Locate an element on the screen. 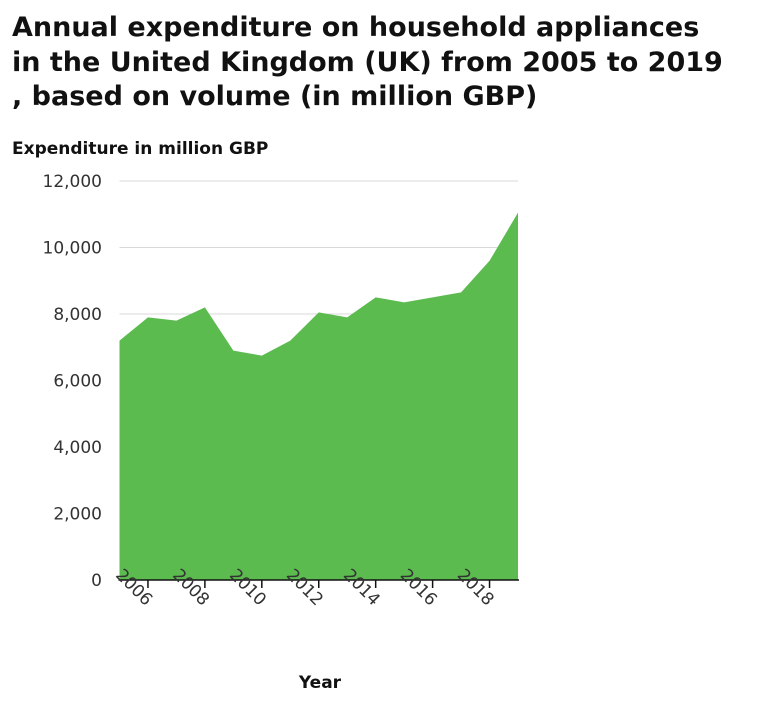 This screenshot has height=702, width=760. y-tick-label: 4,000 is located at coordinates (77, 448).